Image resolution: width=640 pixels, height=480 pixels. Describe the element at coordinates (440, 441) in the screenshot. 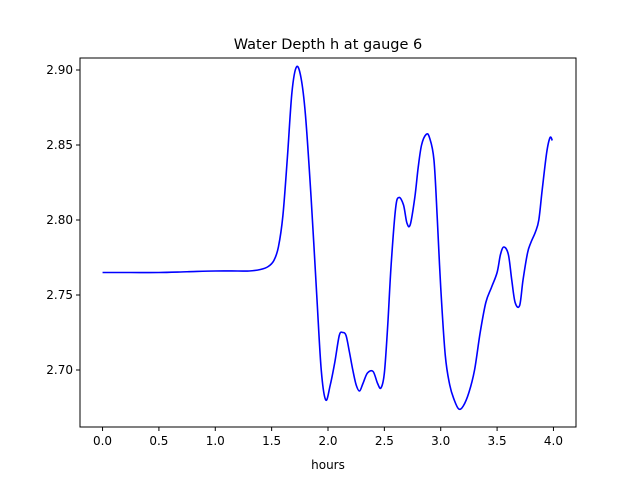

I see `x-tick-label: 3.0` at that location.